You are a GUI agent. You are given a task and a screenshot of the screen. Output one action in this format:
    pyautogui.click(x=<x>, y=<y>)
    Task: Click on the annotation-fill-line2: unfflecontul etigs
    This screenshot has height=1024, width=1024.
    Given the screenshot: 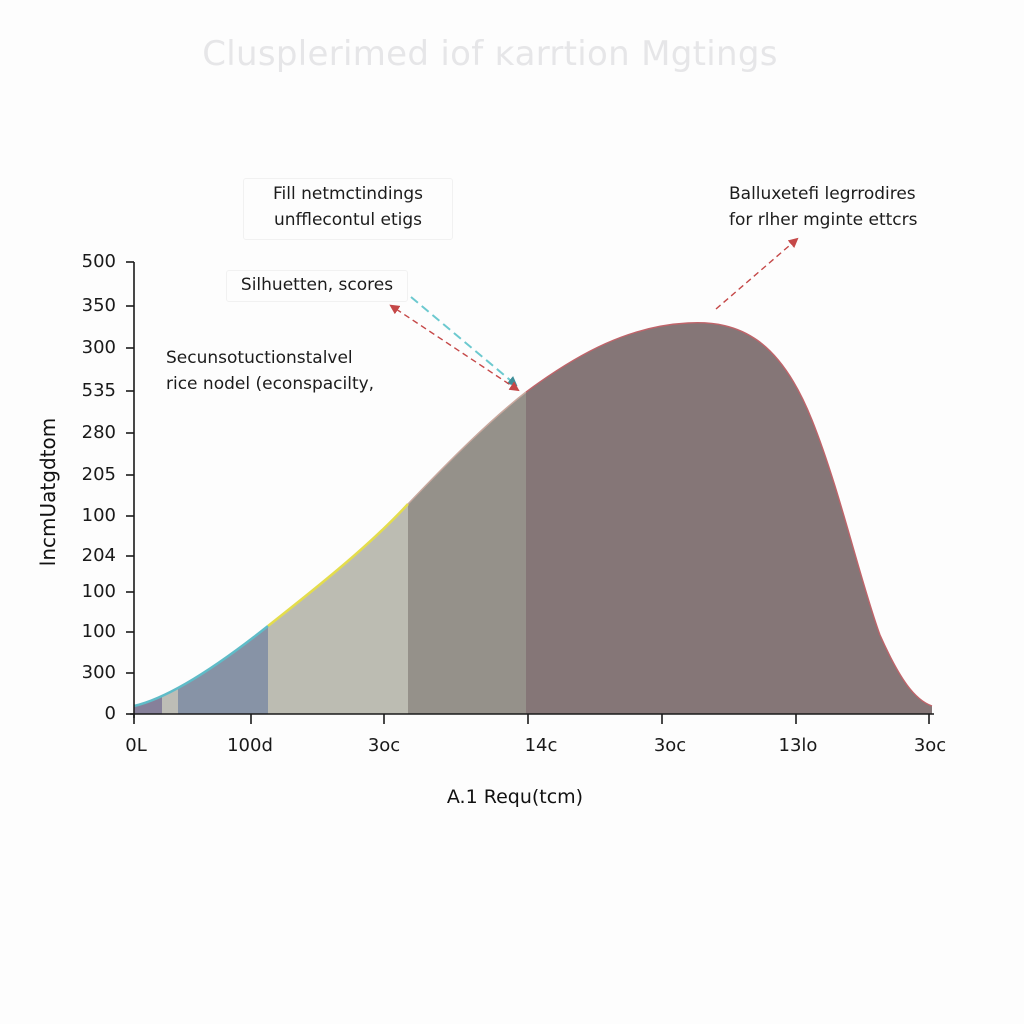 What is the action you would take?
    pyautogui.click(x=348, y=220)
    